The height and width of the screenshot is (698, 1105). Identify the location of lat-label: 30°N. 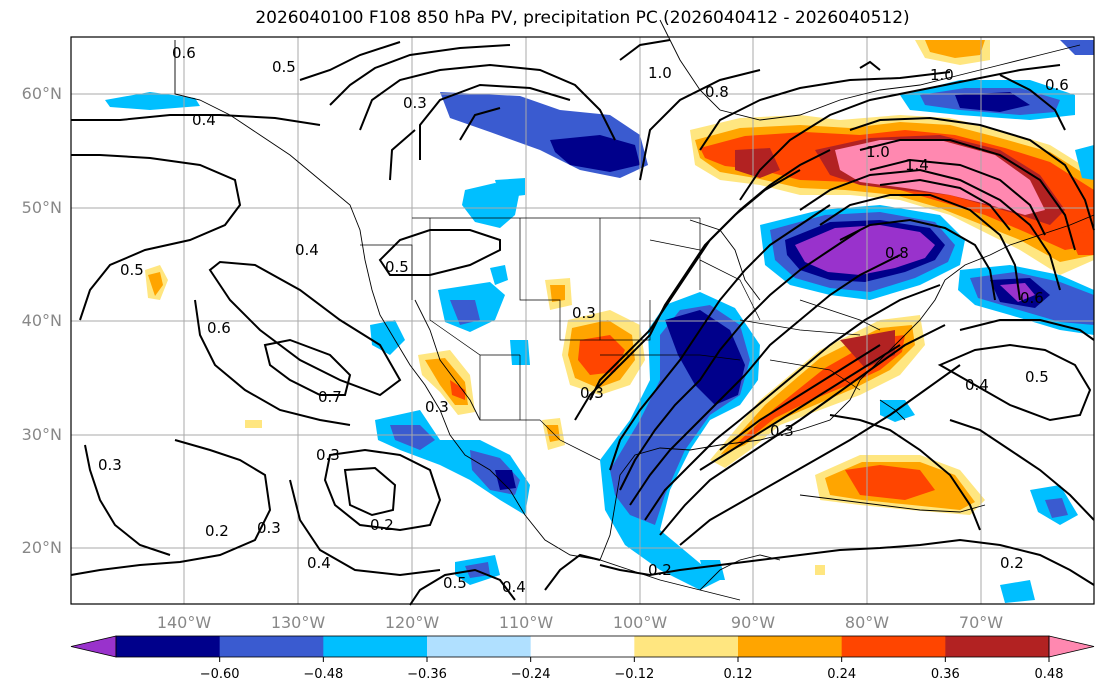
(42, 434).